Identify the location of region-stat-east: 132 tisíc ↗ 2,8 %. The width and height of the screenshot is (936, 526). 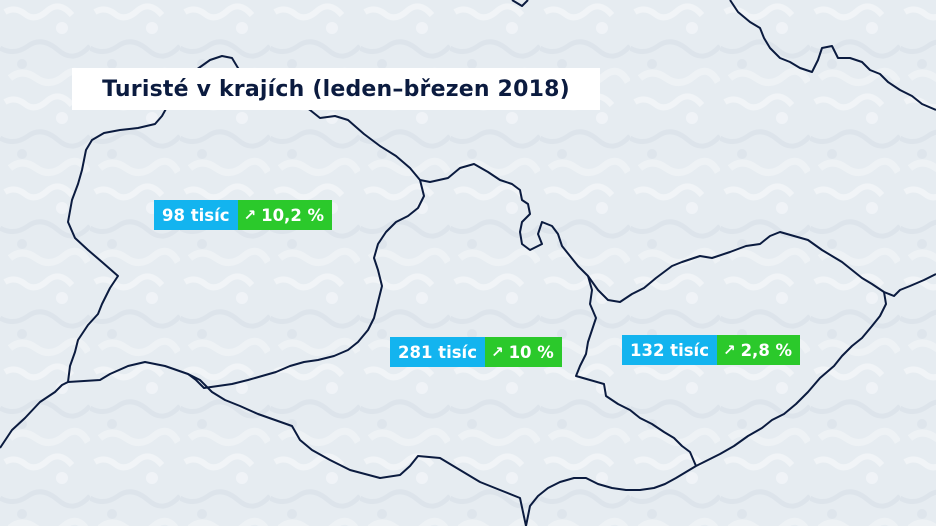
(711, 350).